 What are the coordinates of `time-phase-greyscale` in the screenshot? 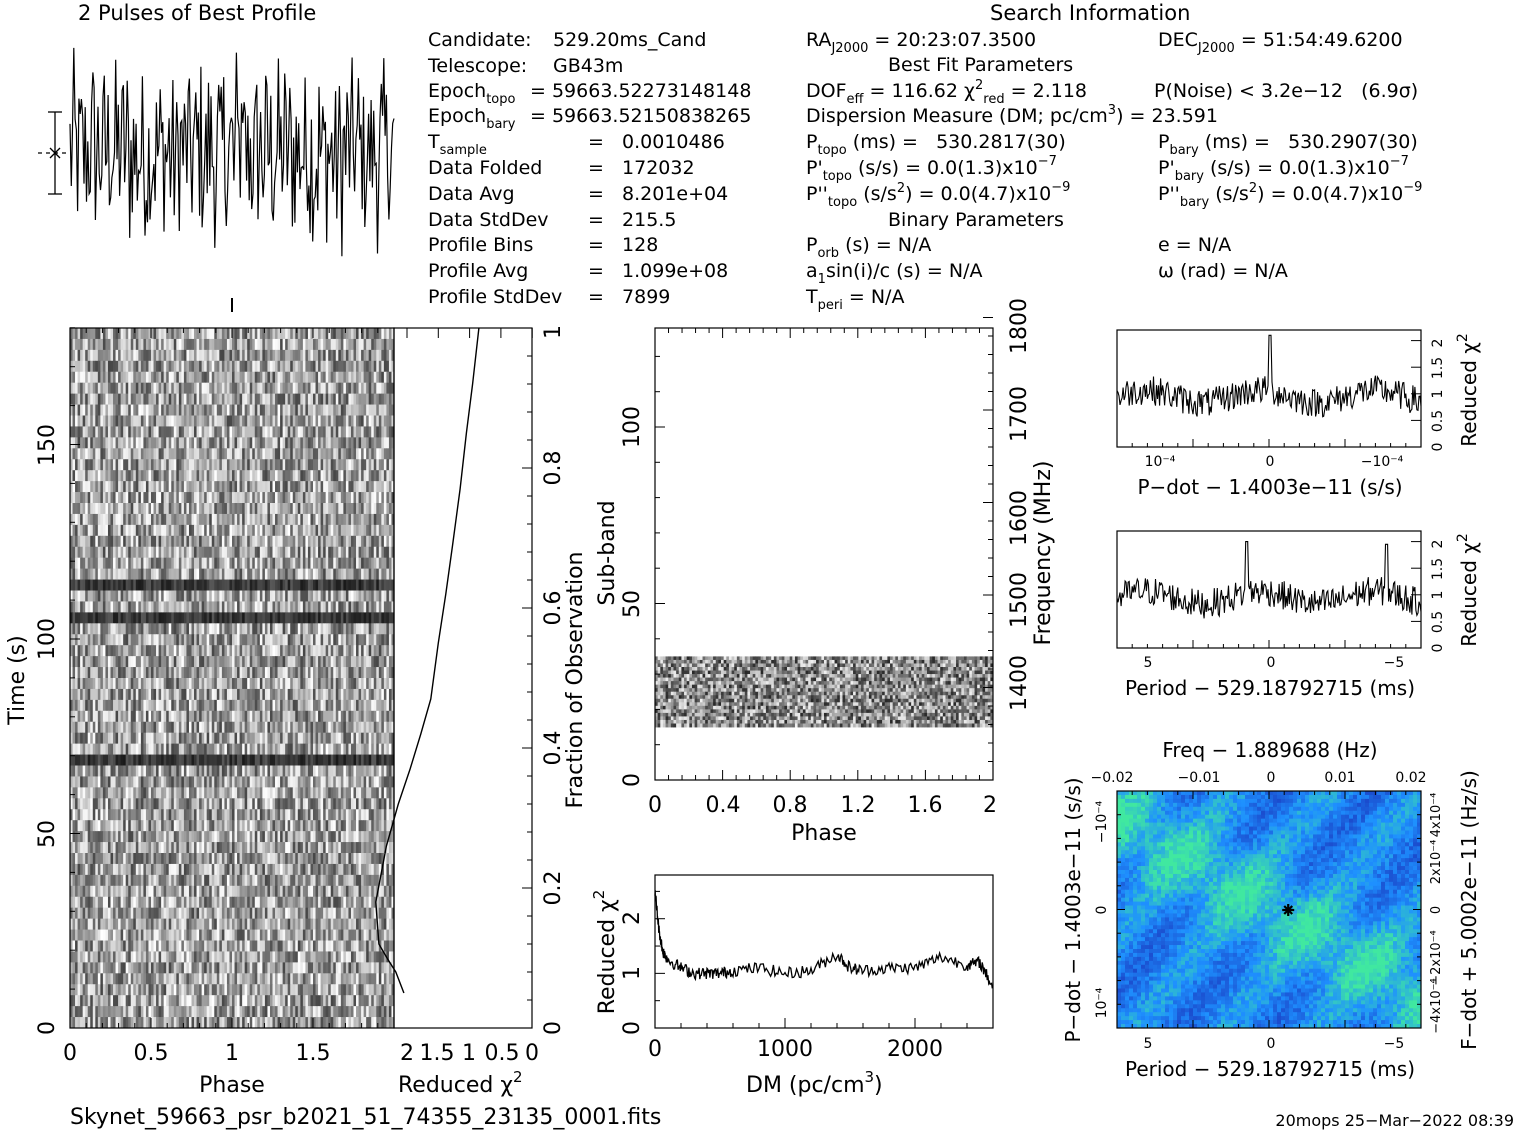 It's located at (232, 678).